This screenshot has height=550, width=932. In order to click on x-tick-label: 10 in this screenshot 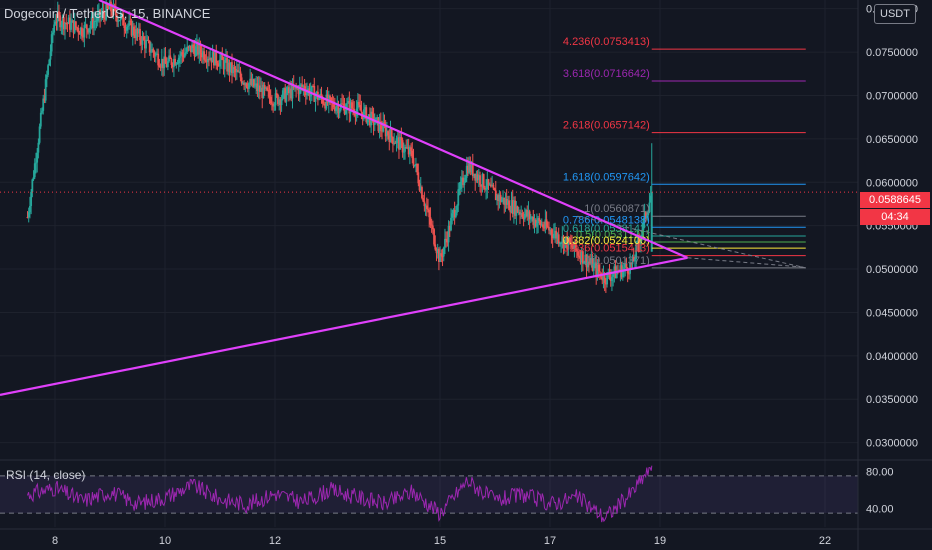, I will do `click(165, 541)`.